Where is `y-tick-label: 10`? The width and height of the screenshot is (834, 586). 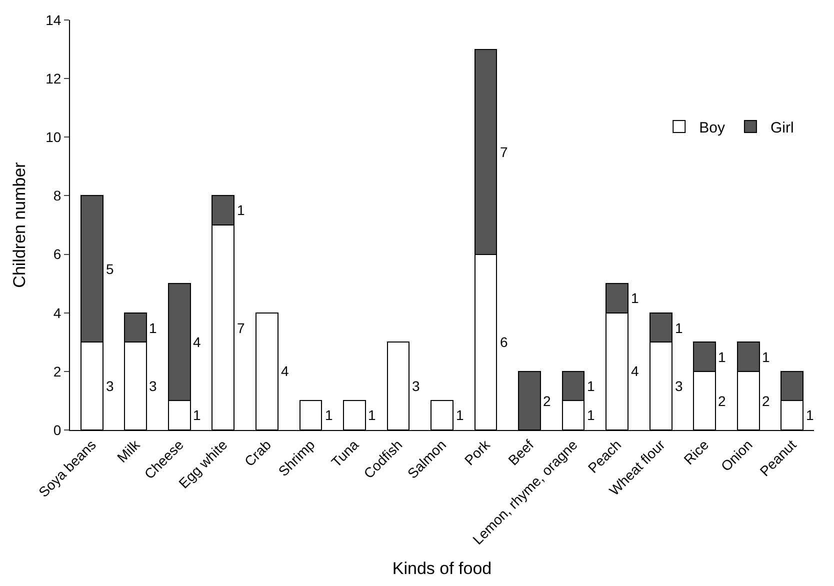 y-tick-label: 10 is located at coordinates (54, 137).